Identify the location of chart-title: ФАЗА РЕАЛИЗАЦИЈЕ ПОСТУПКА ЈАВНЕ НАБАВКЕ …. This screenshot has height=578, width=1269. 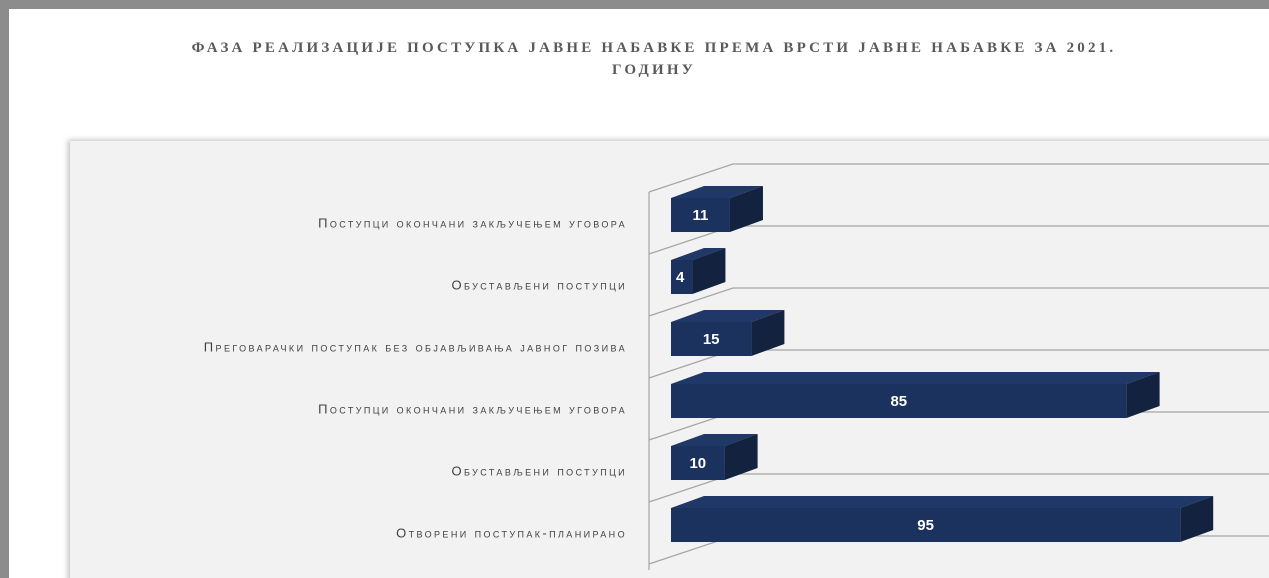
(654, 59).